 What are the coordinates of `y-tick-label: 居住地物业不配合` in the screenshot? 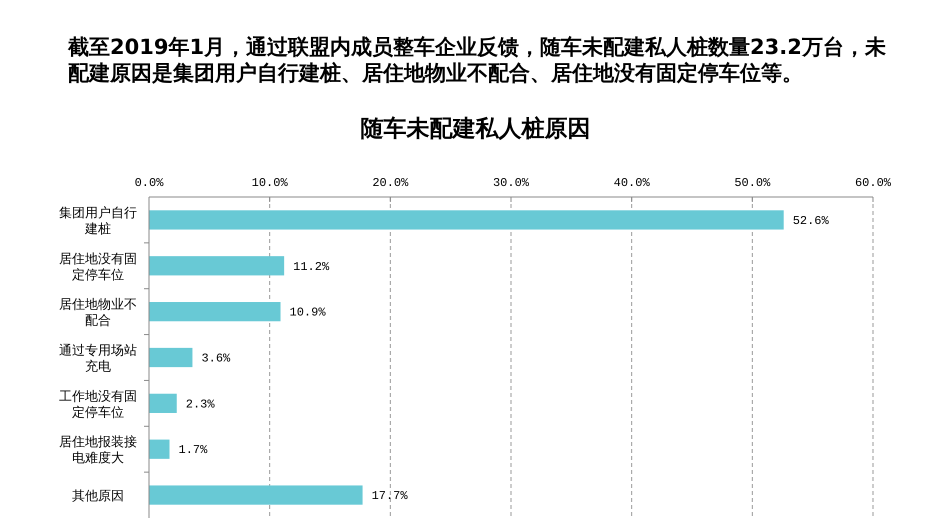 It's located at (98, 313).